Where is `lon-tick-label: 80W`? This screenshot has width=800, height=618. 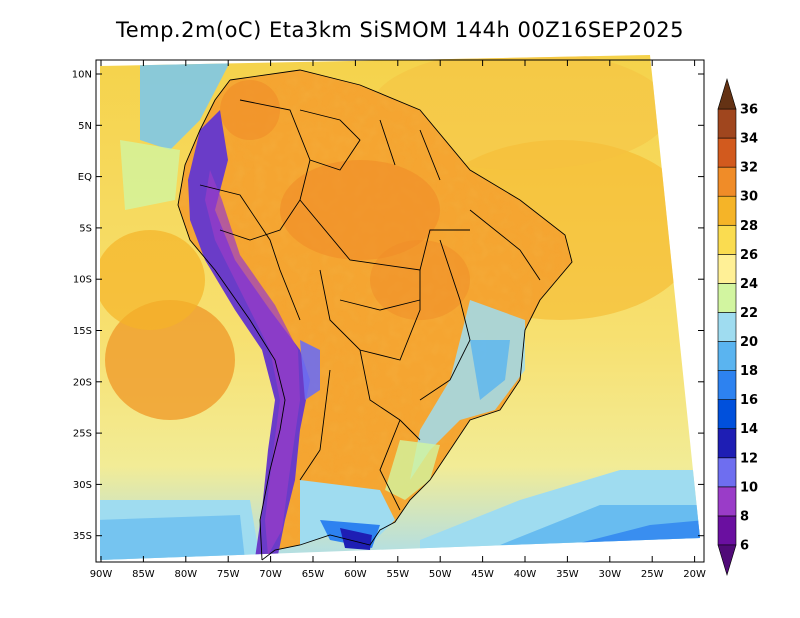
lon-tick-label: 80W is located at coordinates (185, 574).